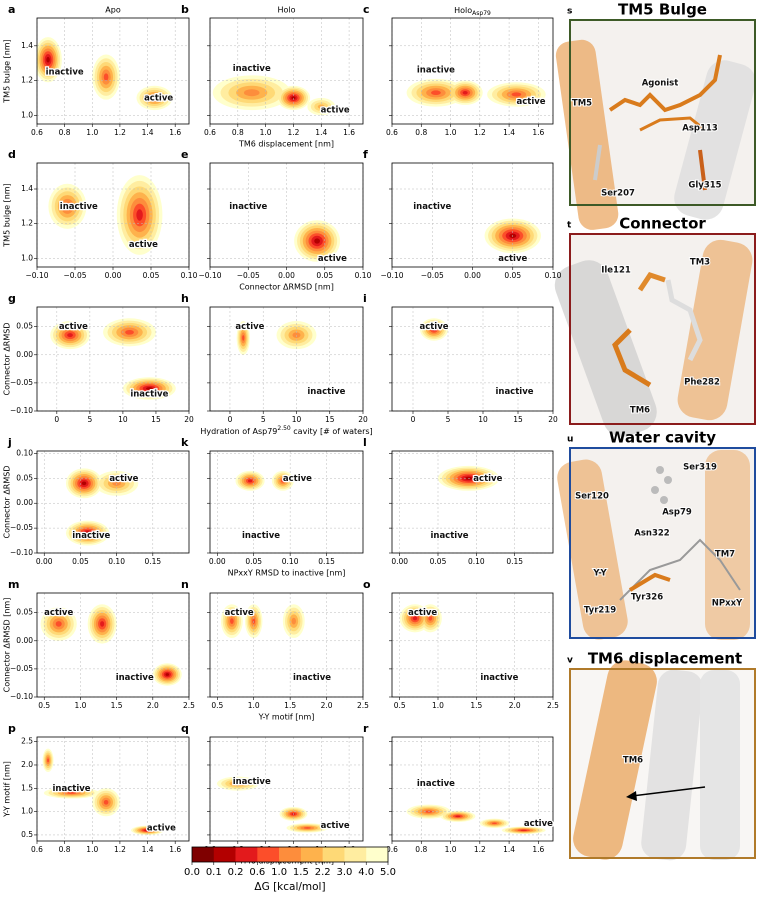 The width and height of the screenshot is (765, 900). What do you see at coordinates (27, 787) in the screenshot?
I see `y-tick-label: 1.5` at bounding box center [27, 787].